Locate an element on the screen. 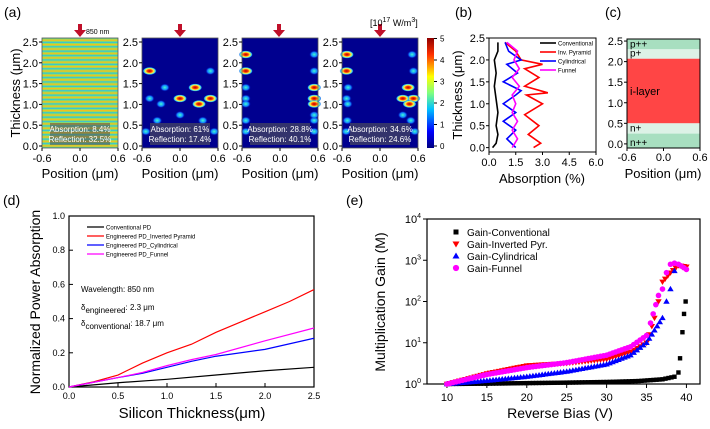  legend-label: Inv. Pyramid is located at coordinates (574, 54).